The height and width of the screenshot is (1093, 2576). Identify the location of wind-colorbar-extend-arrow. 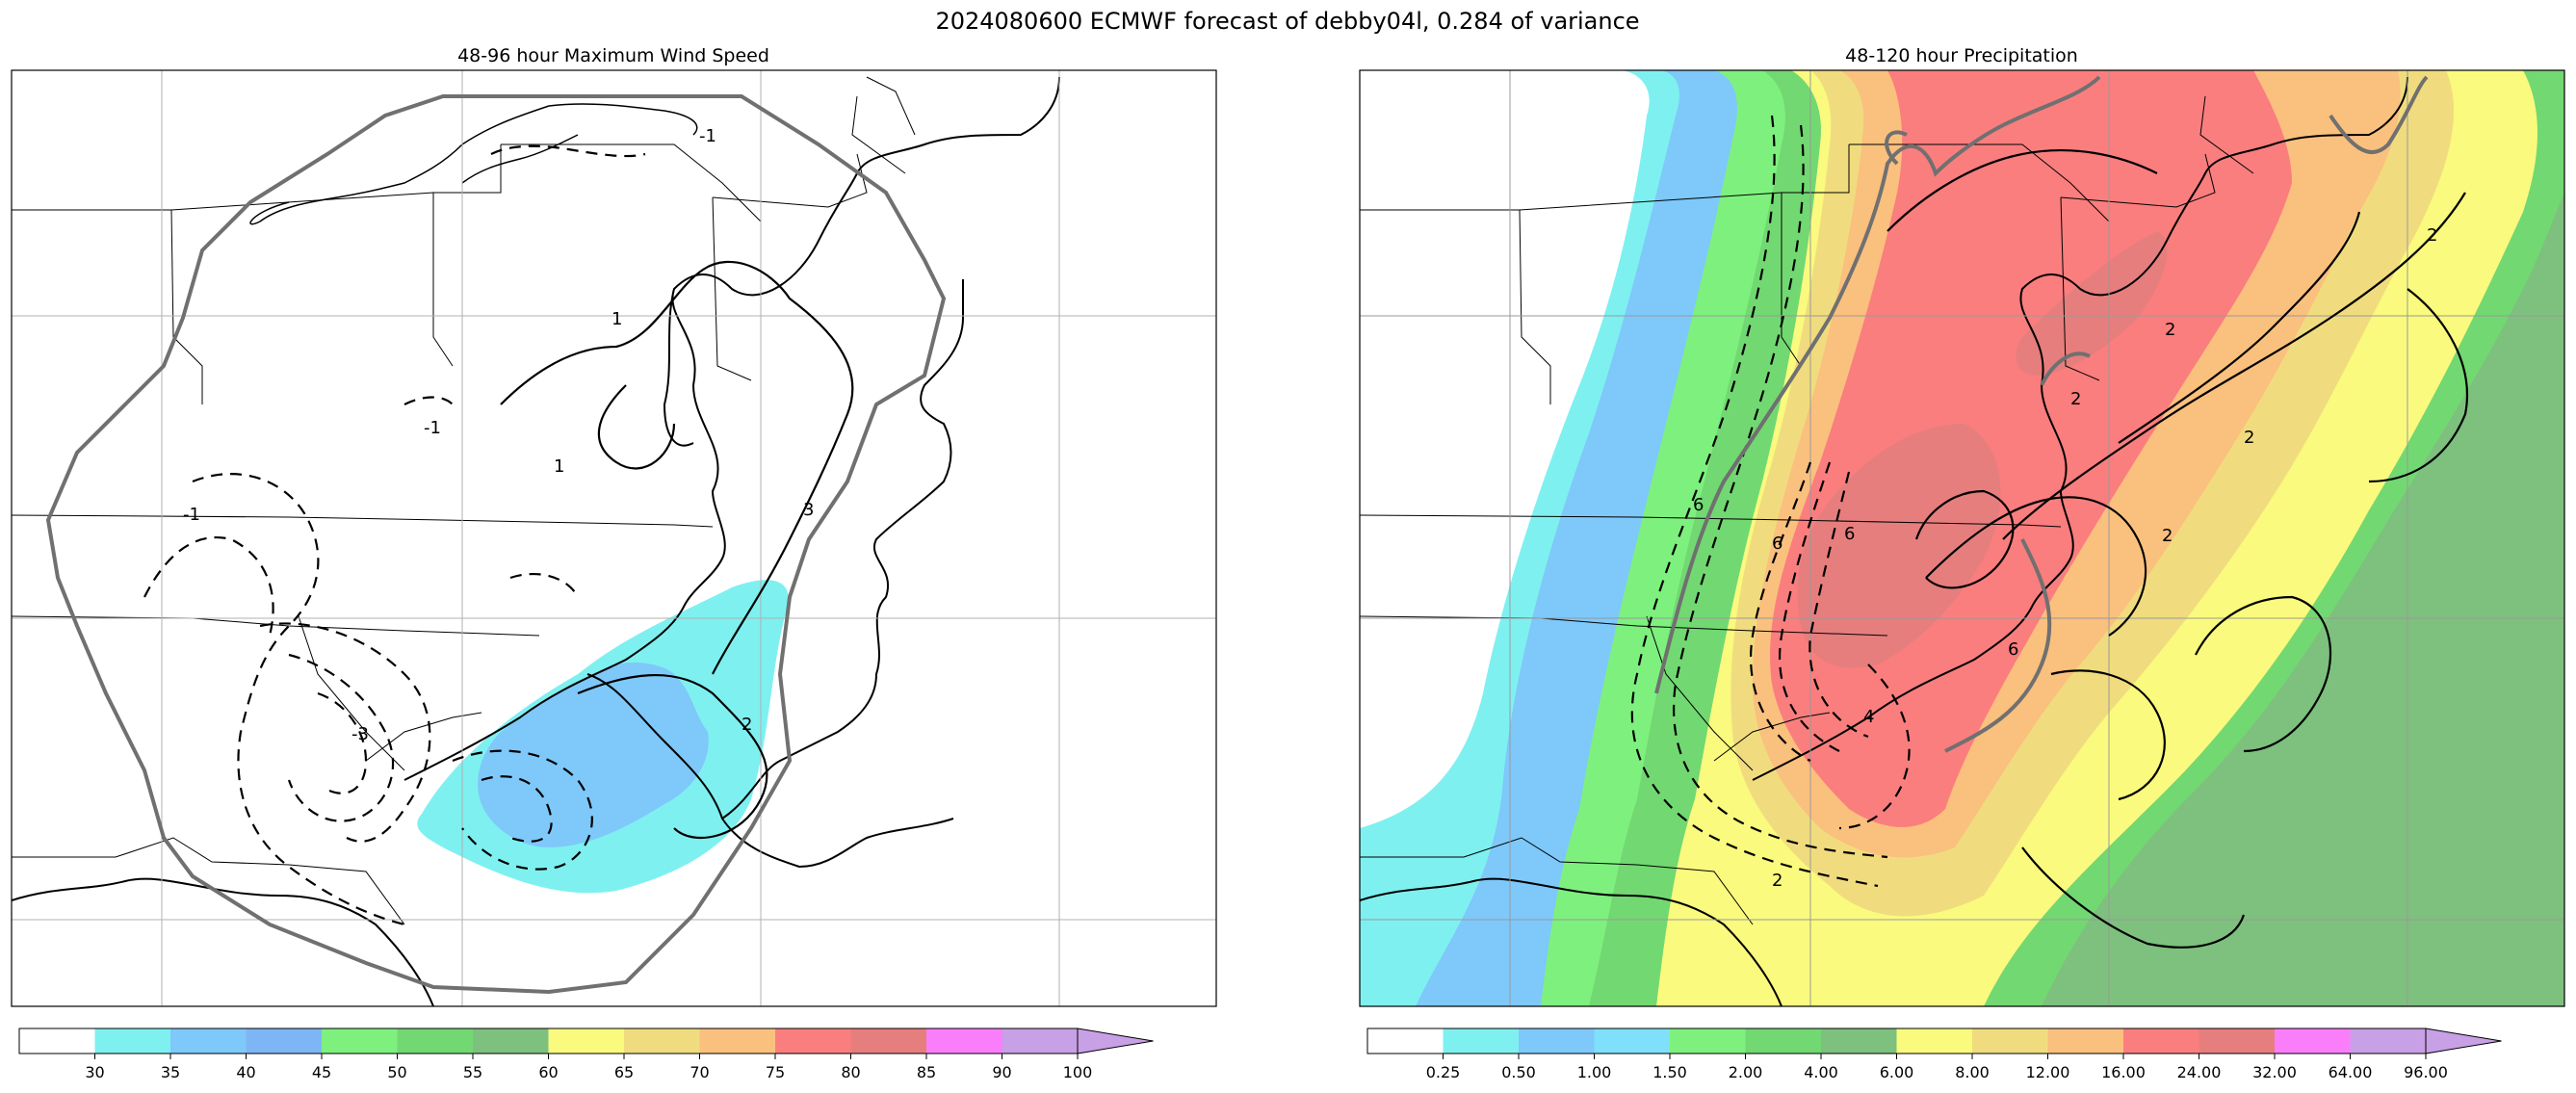
(1115, 1041).